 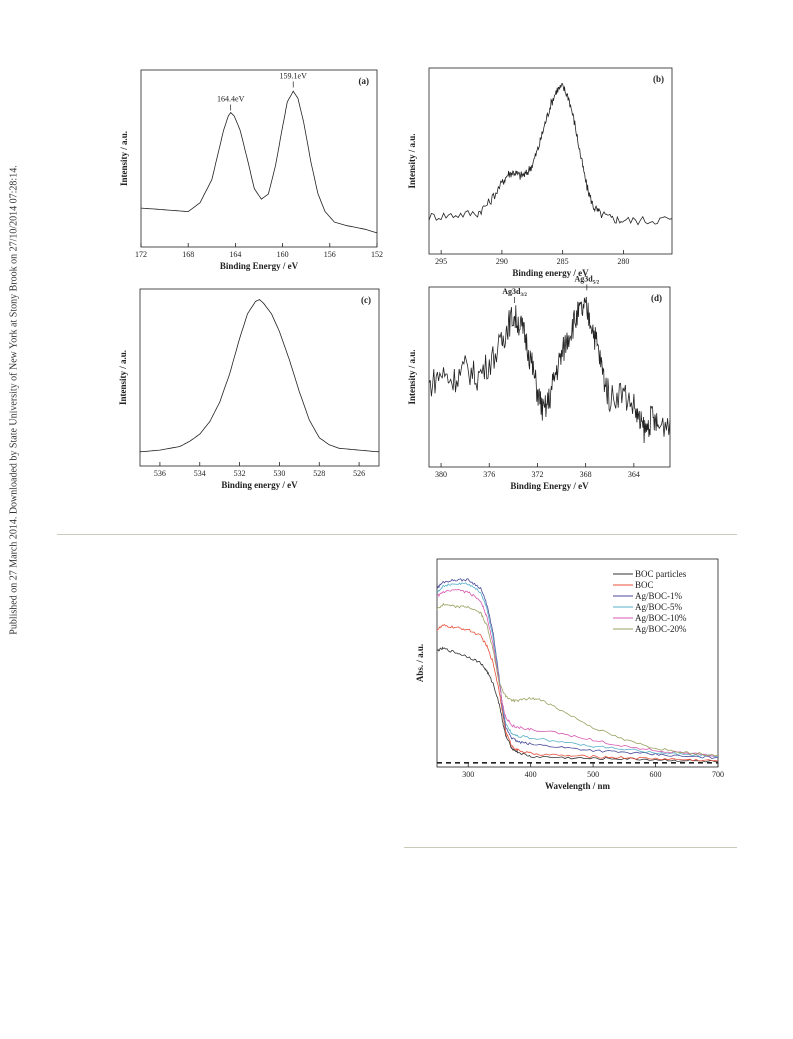 I want to click on legend-entry: Ag/BOC-10%, so click(x=661, y=618).